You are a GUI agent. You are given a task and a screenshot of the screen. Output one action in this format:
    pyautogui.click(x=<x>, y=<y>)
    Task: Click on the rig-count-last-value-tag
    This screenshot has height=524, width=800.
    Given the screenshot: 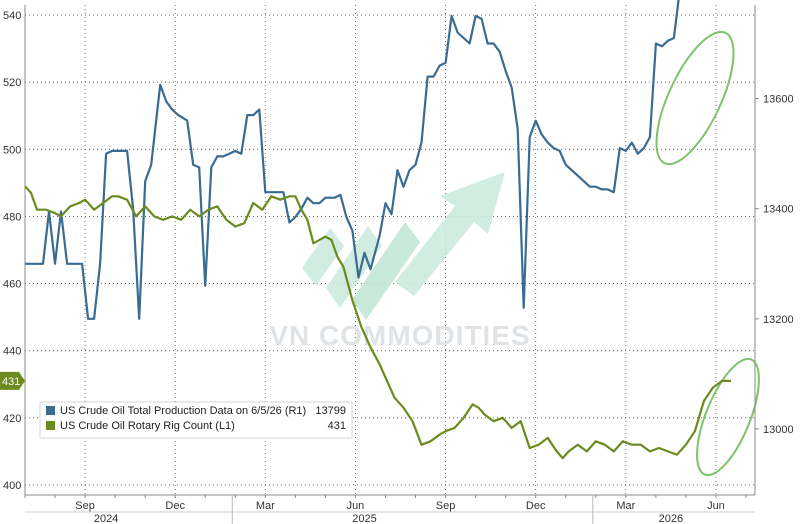 What is the action you would take?
    pyautogui.click(x=12, y=380)
    